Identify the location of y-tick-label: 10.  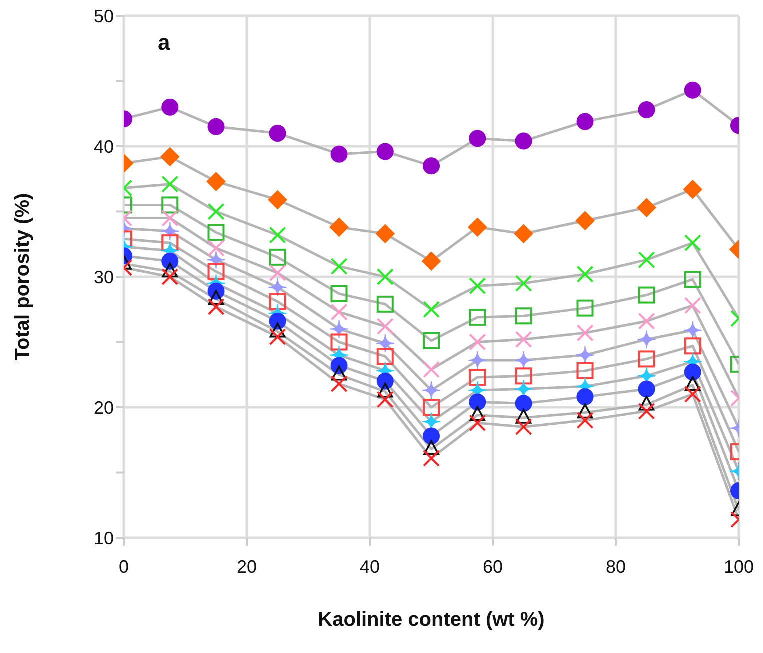
(104, 538).